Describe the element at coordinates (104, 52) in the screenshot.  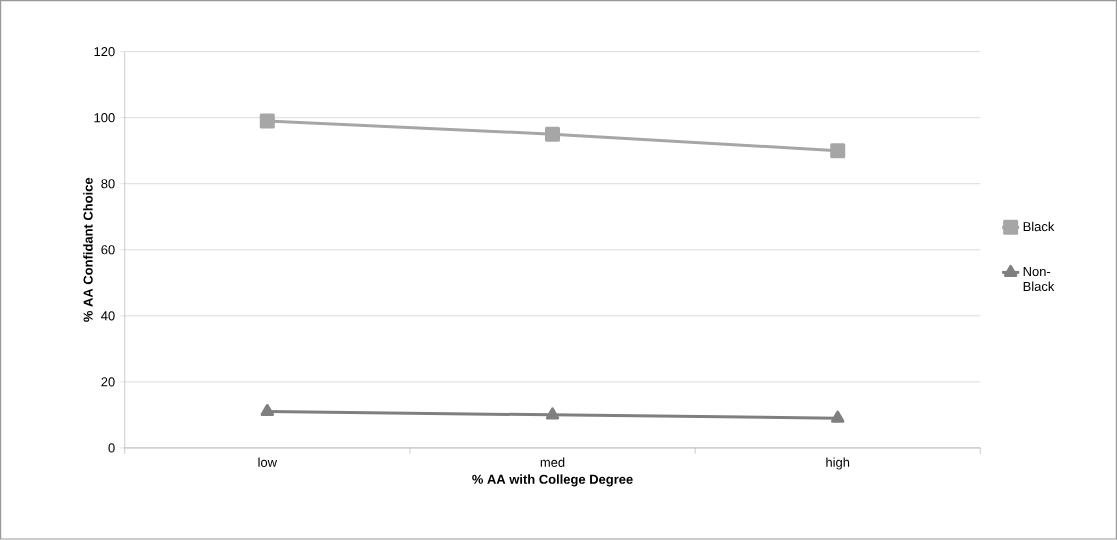
I see `y-tick-label: 120` at that location.